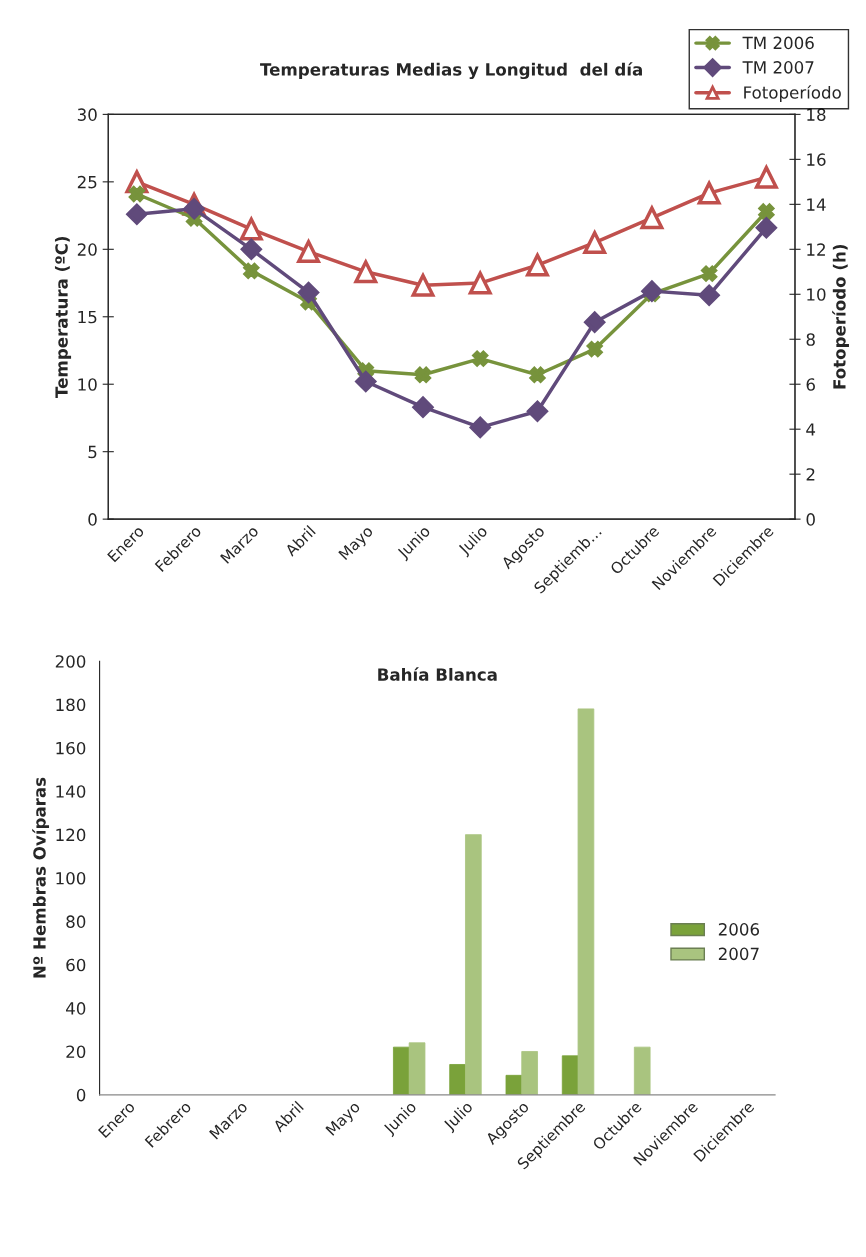  Describe the element at coordinates (840, 316) in the screenshot. I see `y2-axis-title: Fotoperíodo (h)` at that location.